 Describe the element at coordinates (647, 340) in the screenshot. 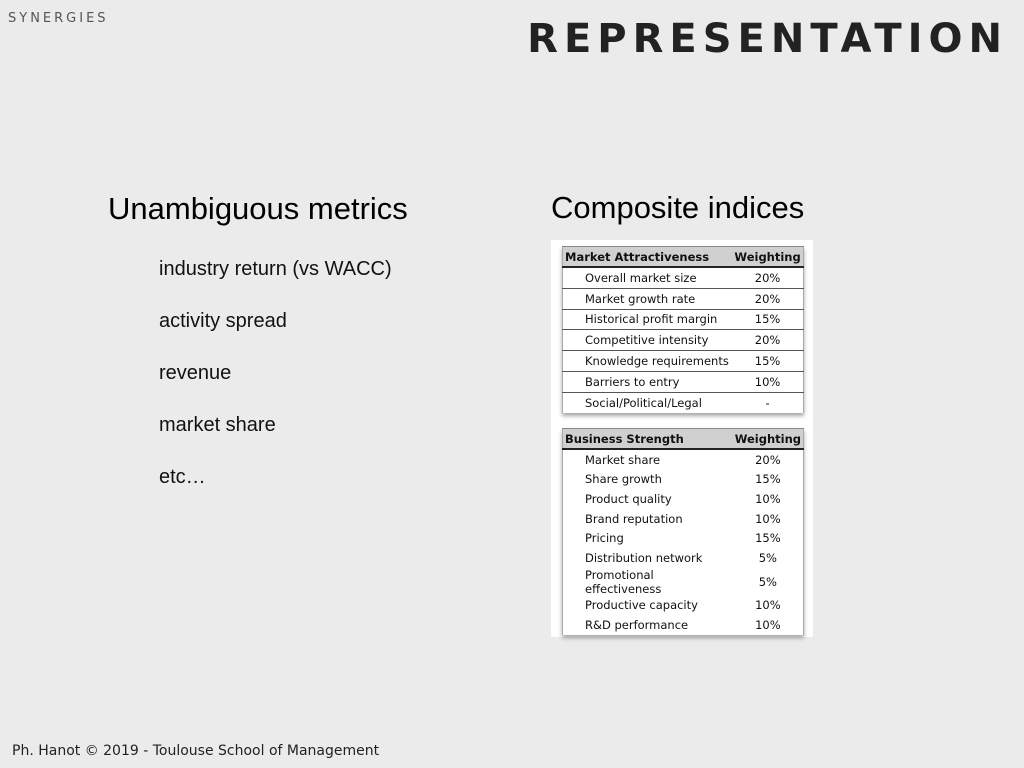

I see `row-label: Competitive intensity` at that location.